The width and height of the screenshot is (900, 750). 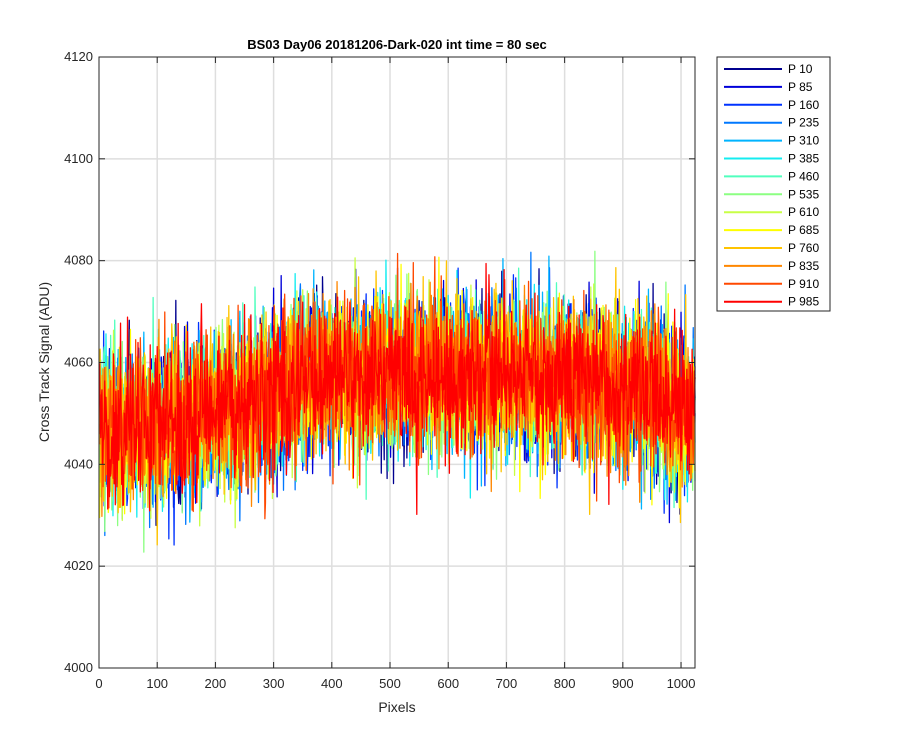 What do you see at coordinates (78, 463) in the screenshot?
I see `y-tick-label: 4040` at bounding box center [78, 463].